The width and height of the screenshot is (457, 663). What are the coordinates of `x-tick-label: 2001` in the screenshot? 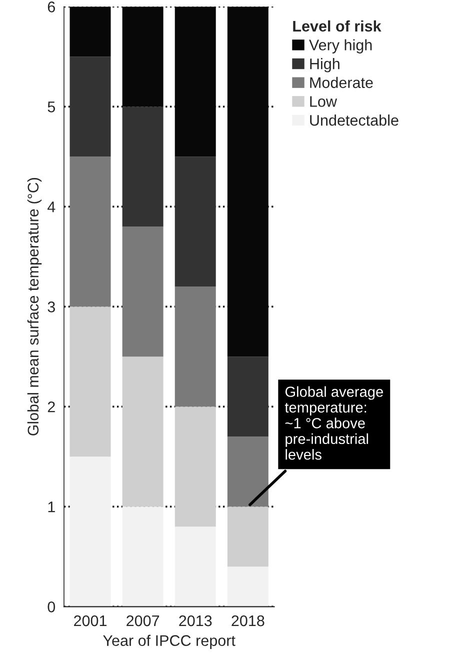 It's located at (90, 620).